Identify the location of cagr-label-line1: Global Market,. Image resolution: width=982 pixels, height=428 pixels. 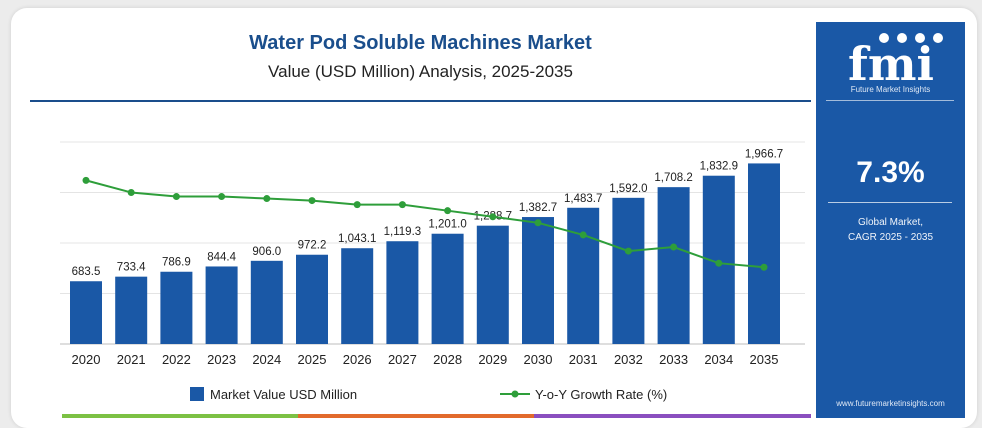
(890, 222).